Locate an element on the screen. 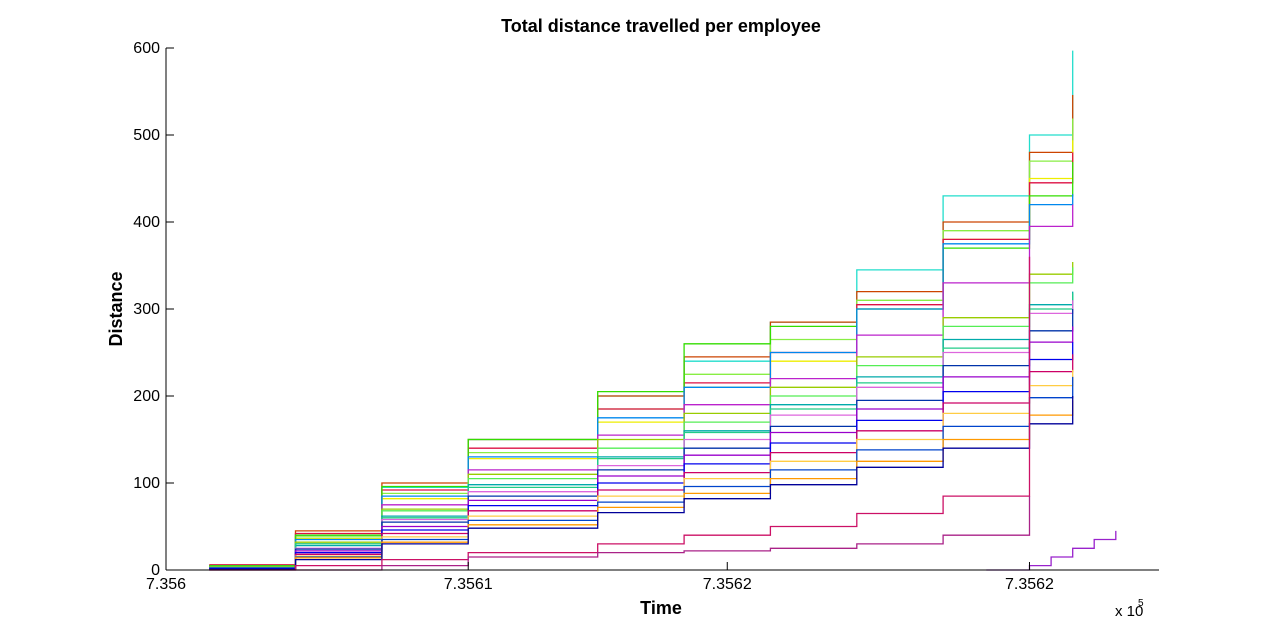  x-tick-label: 7.3561 is located at coordinates (468, 584).